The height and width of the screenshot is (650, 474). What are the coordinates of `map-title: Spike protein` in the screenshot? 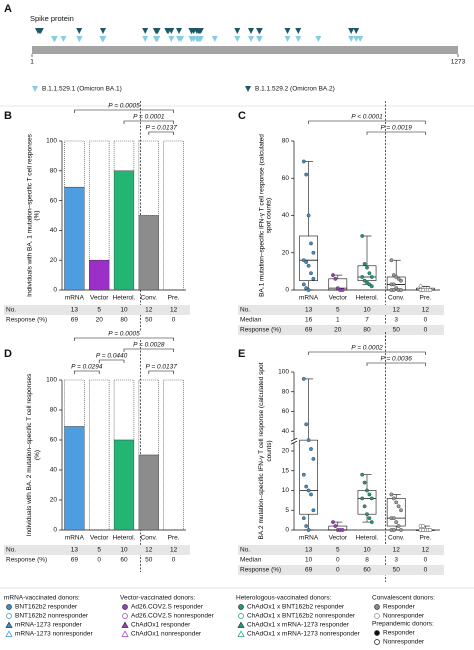 It's located at (52, 18).